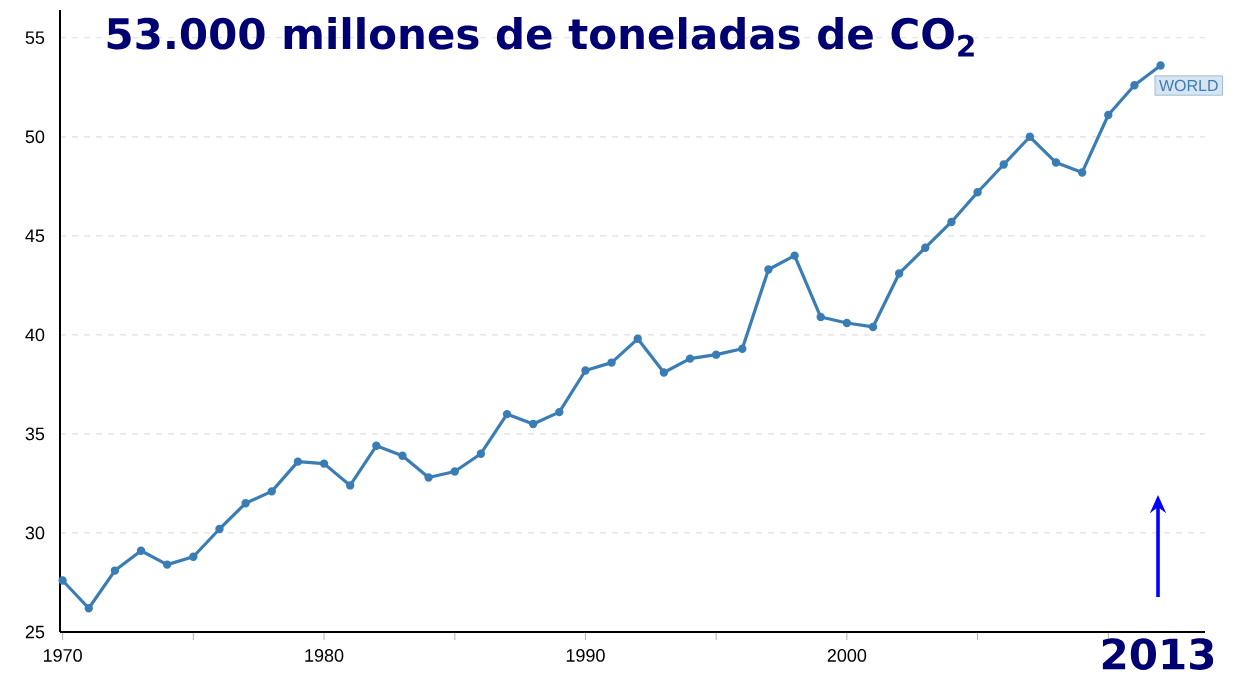 The height and width of the screenshot is (681, 1237). Describe the element at coordinates (35, 137) in the screenshot. I see `y-tick-label: 50` at that location.